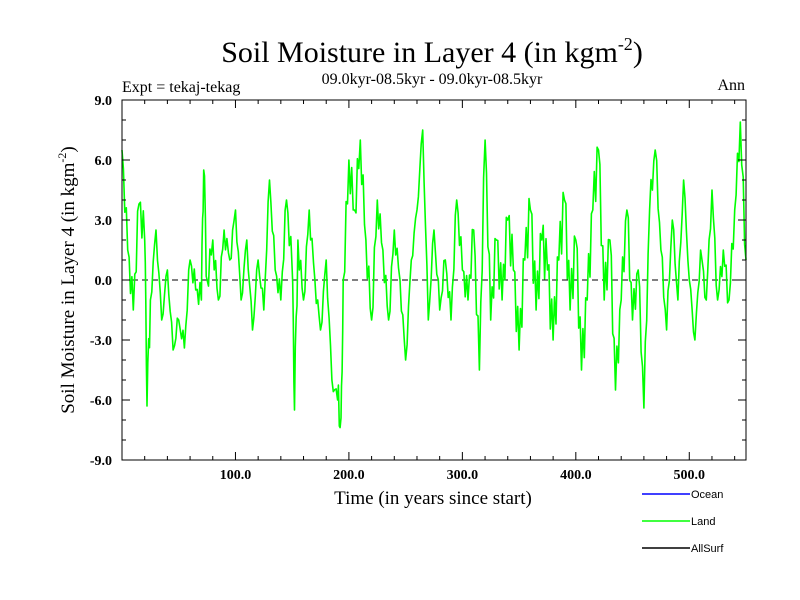  I want to click on x-tick-label: 200.0, so click(349, 475).